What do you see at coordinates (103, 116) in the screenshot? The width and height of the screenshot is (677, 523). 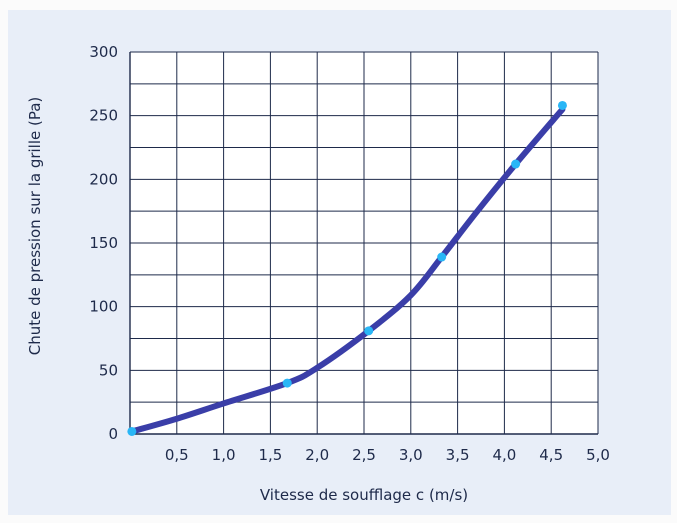 I see `y-tick-label: 250` at bounding box center [103, 116].